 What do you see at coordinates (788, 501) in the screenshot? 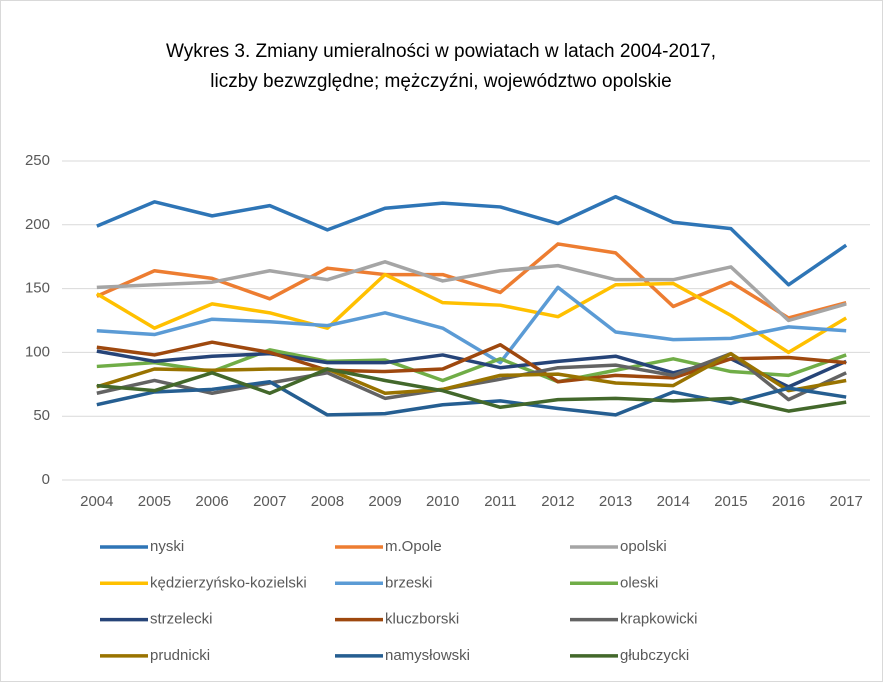
I see `x-tick-label: 2016` at bounding box center [788, 501].